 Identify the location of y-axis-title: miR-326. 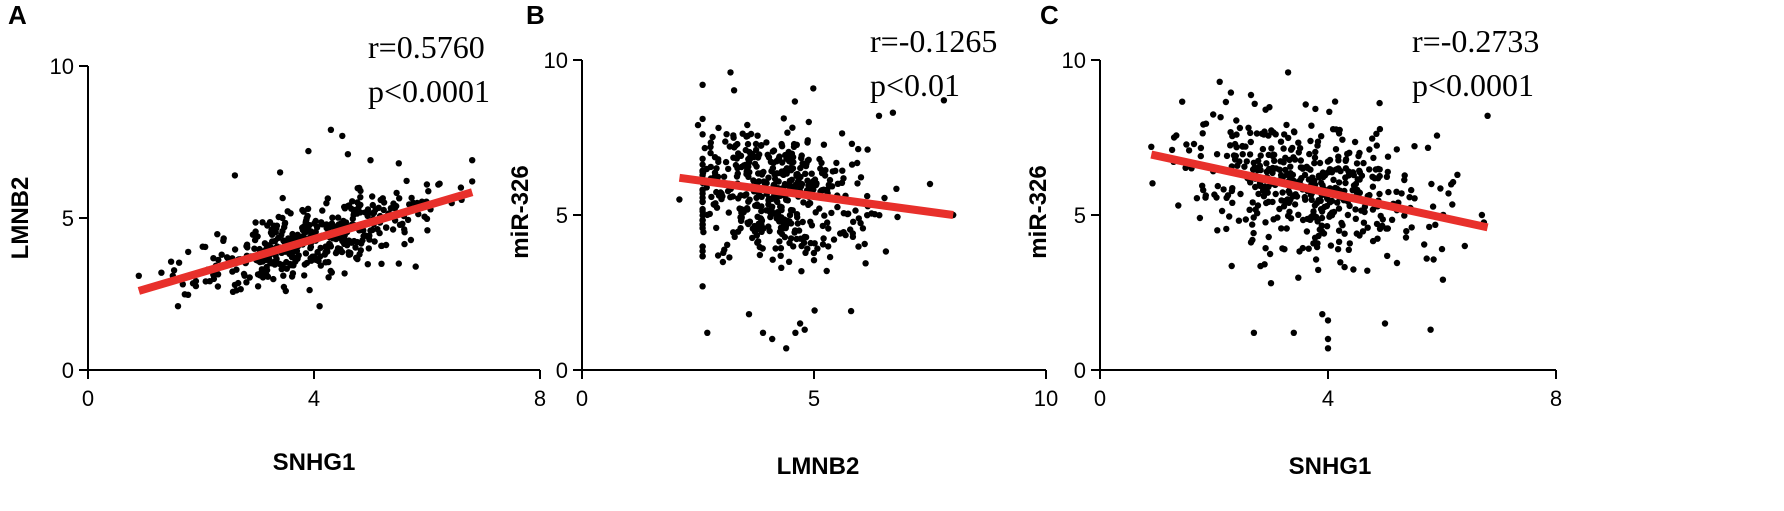
(520, 211).